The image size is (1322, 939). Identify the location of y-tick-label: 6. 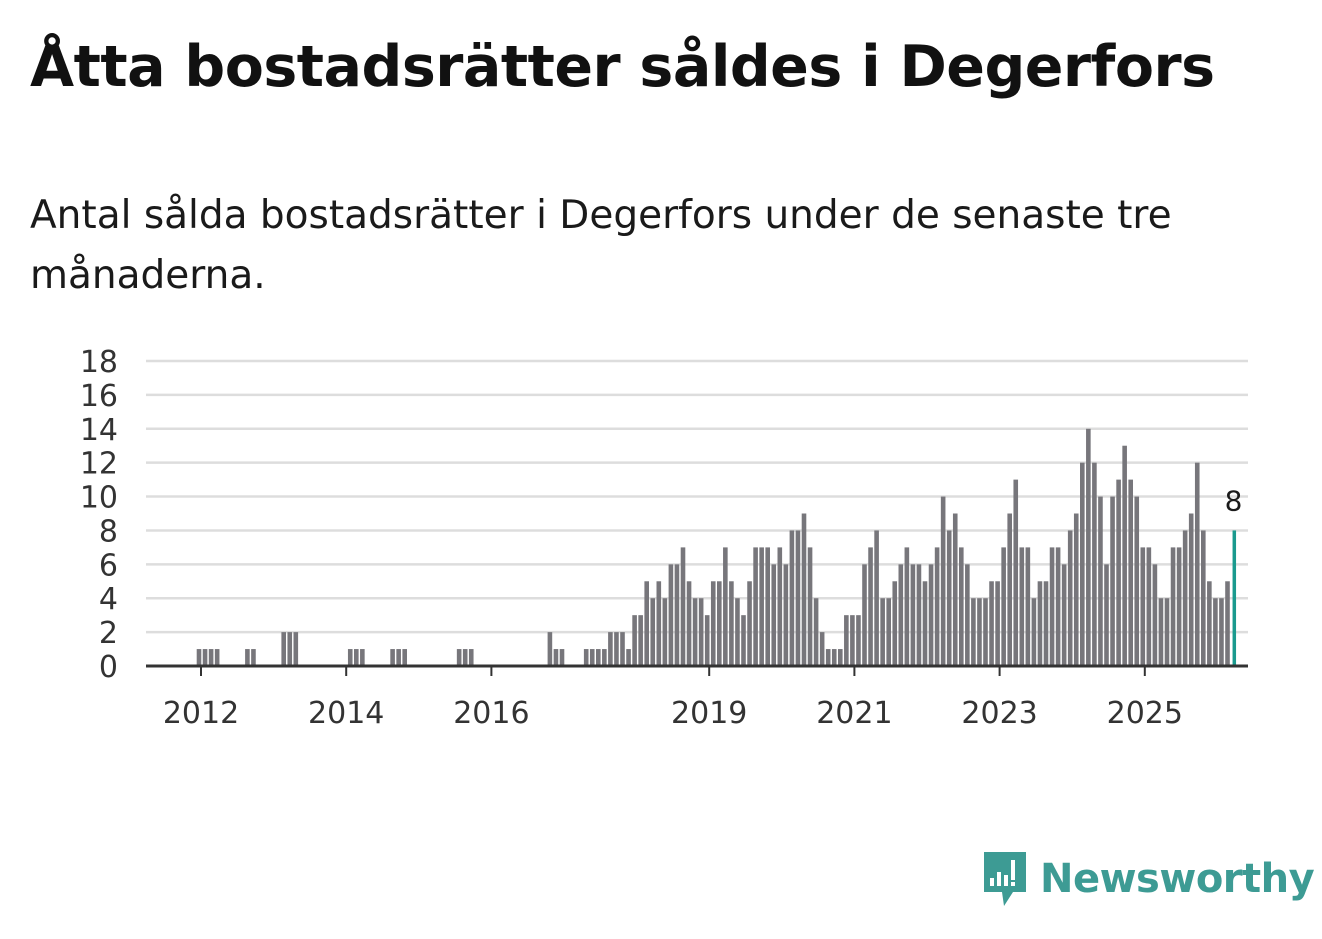
(108, 565).